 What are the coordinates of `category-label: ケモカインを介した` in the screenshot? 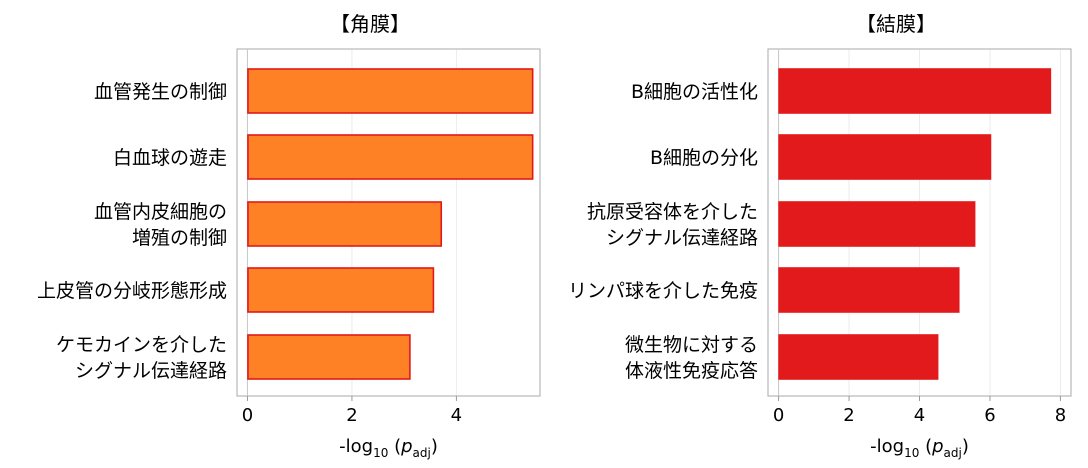 It's located at (141, 345).